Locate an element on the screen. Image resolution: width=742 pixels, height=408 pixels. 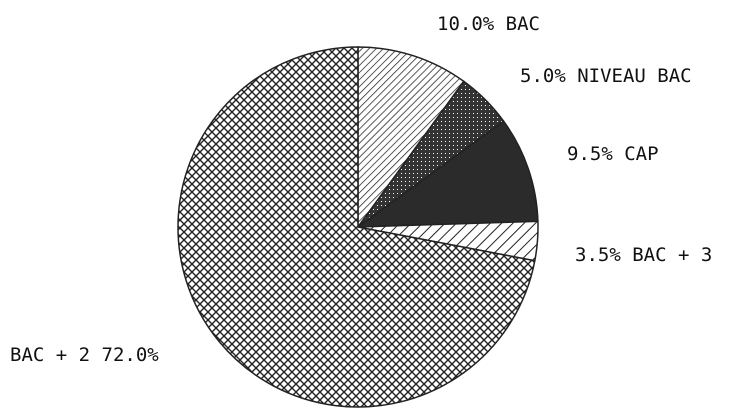
slice-label-cap: 9.5% CAP is located at coordinates (613, 154).